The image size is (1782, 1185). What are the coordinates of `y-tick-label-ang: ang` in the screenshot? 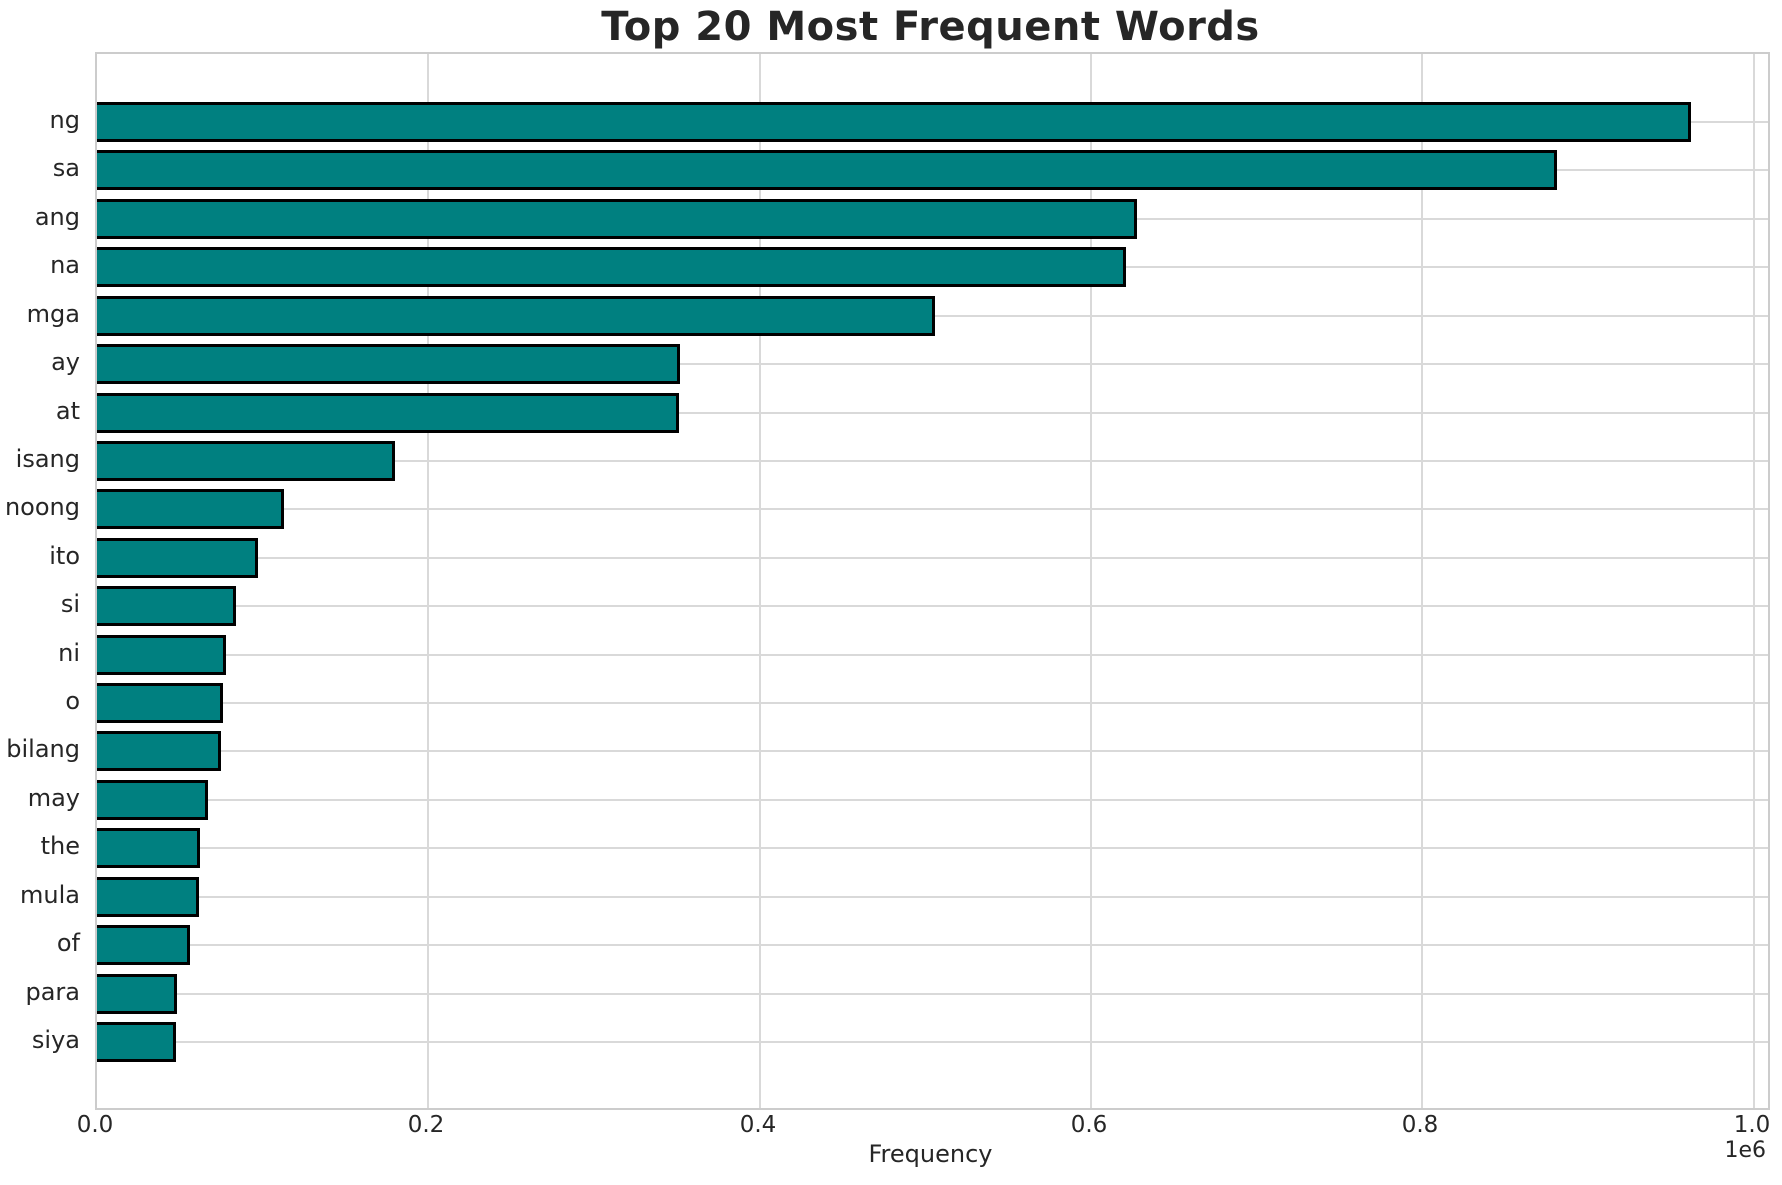 It's located at (57, 217).